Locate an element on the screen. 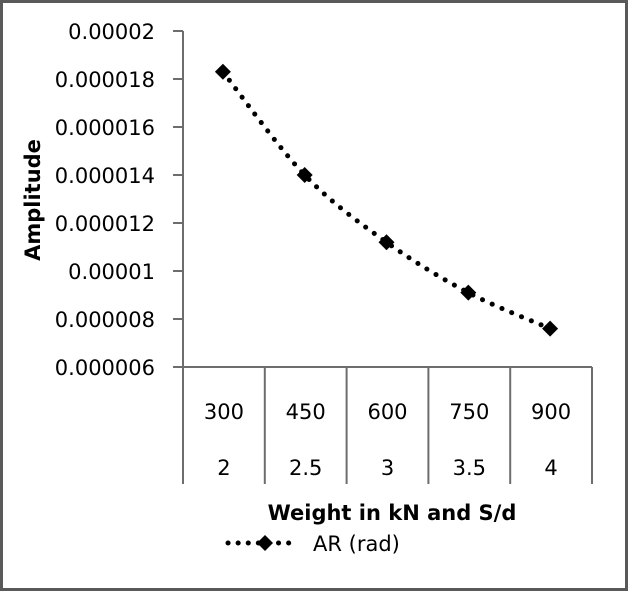 This screenshot has height=591, width=628. x-category-weight-label: 600 is located at coordinates (387, 412).